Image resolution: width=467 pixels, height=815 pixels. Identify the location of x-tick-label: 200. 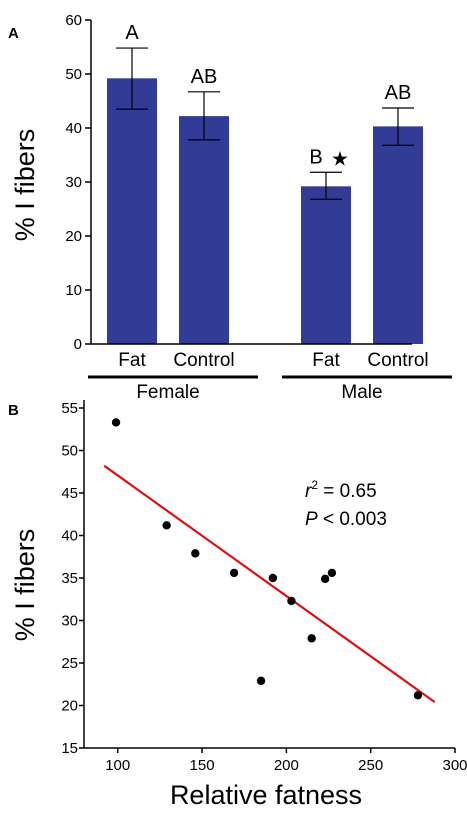
(286, 765).